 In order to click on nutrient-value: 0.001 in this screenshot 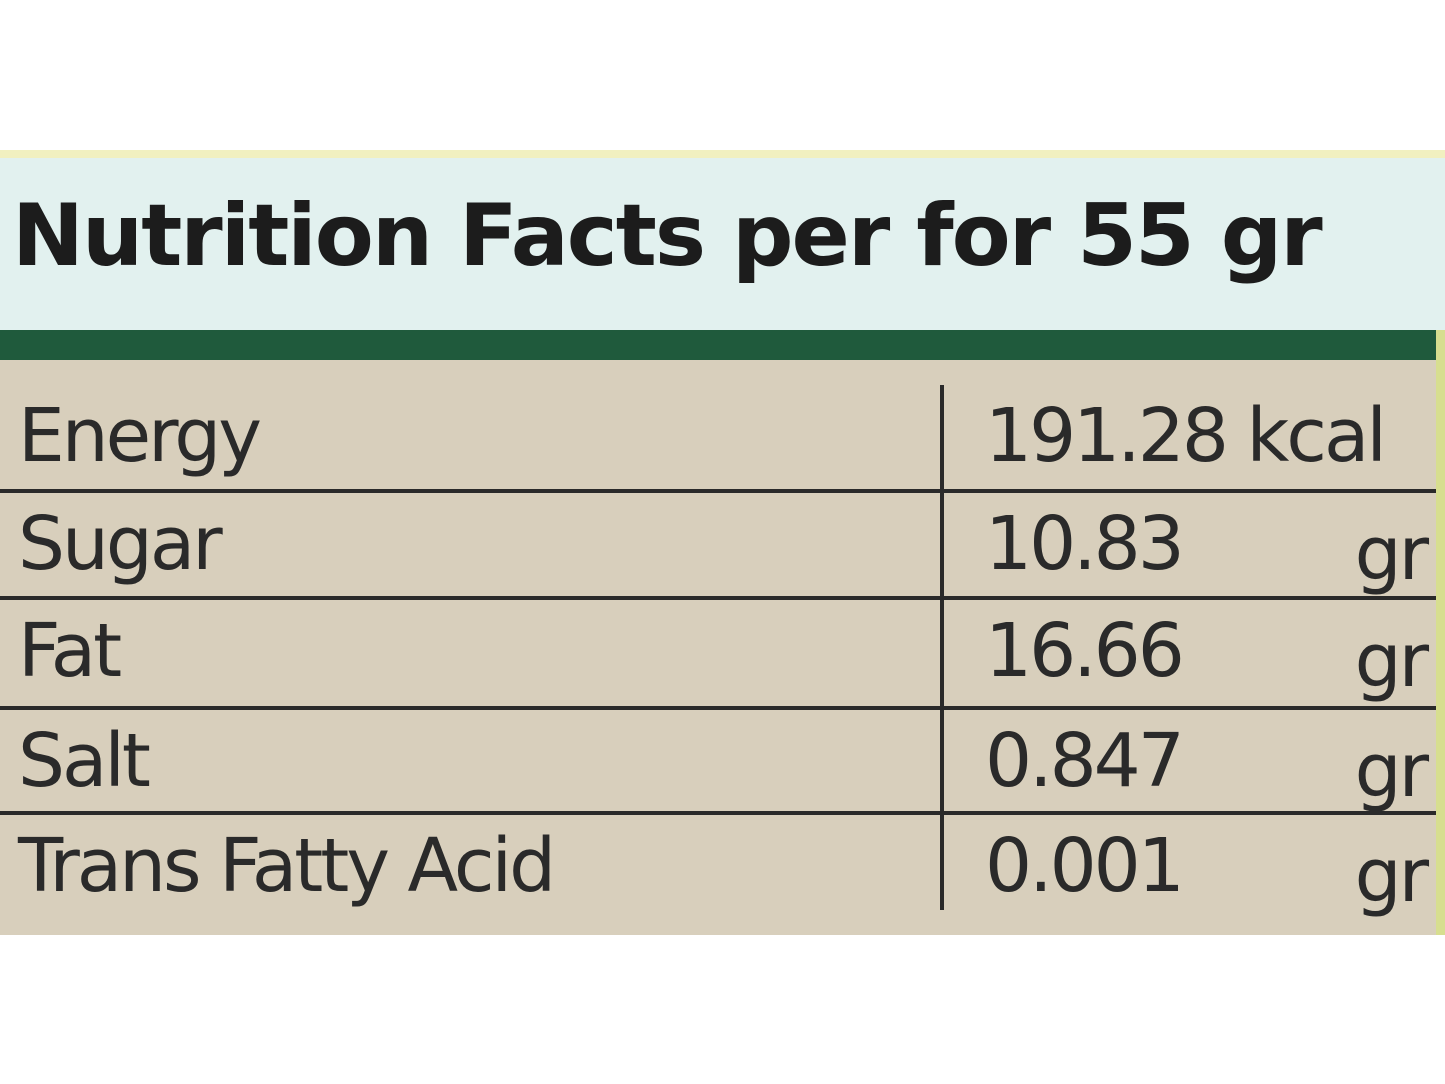, I will do `click(1085, 866)`.